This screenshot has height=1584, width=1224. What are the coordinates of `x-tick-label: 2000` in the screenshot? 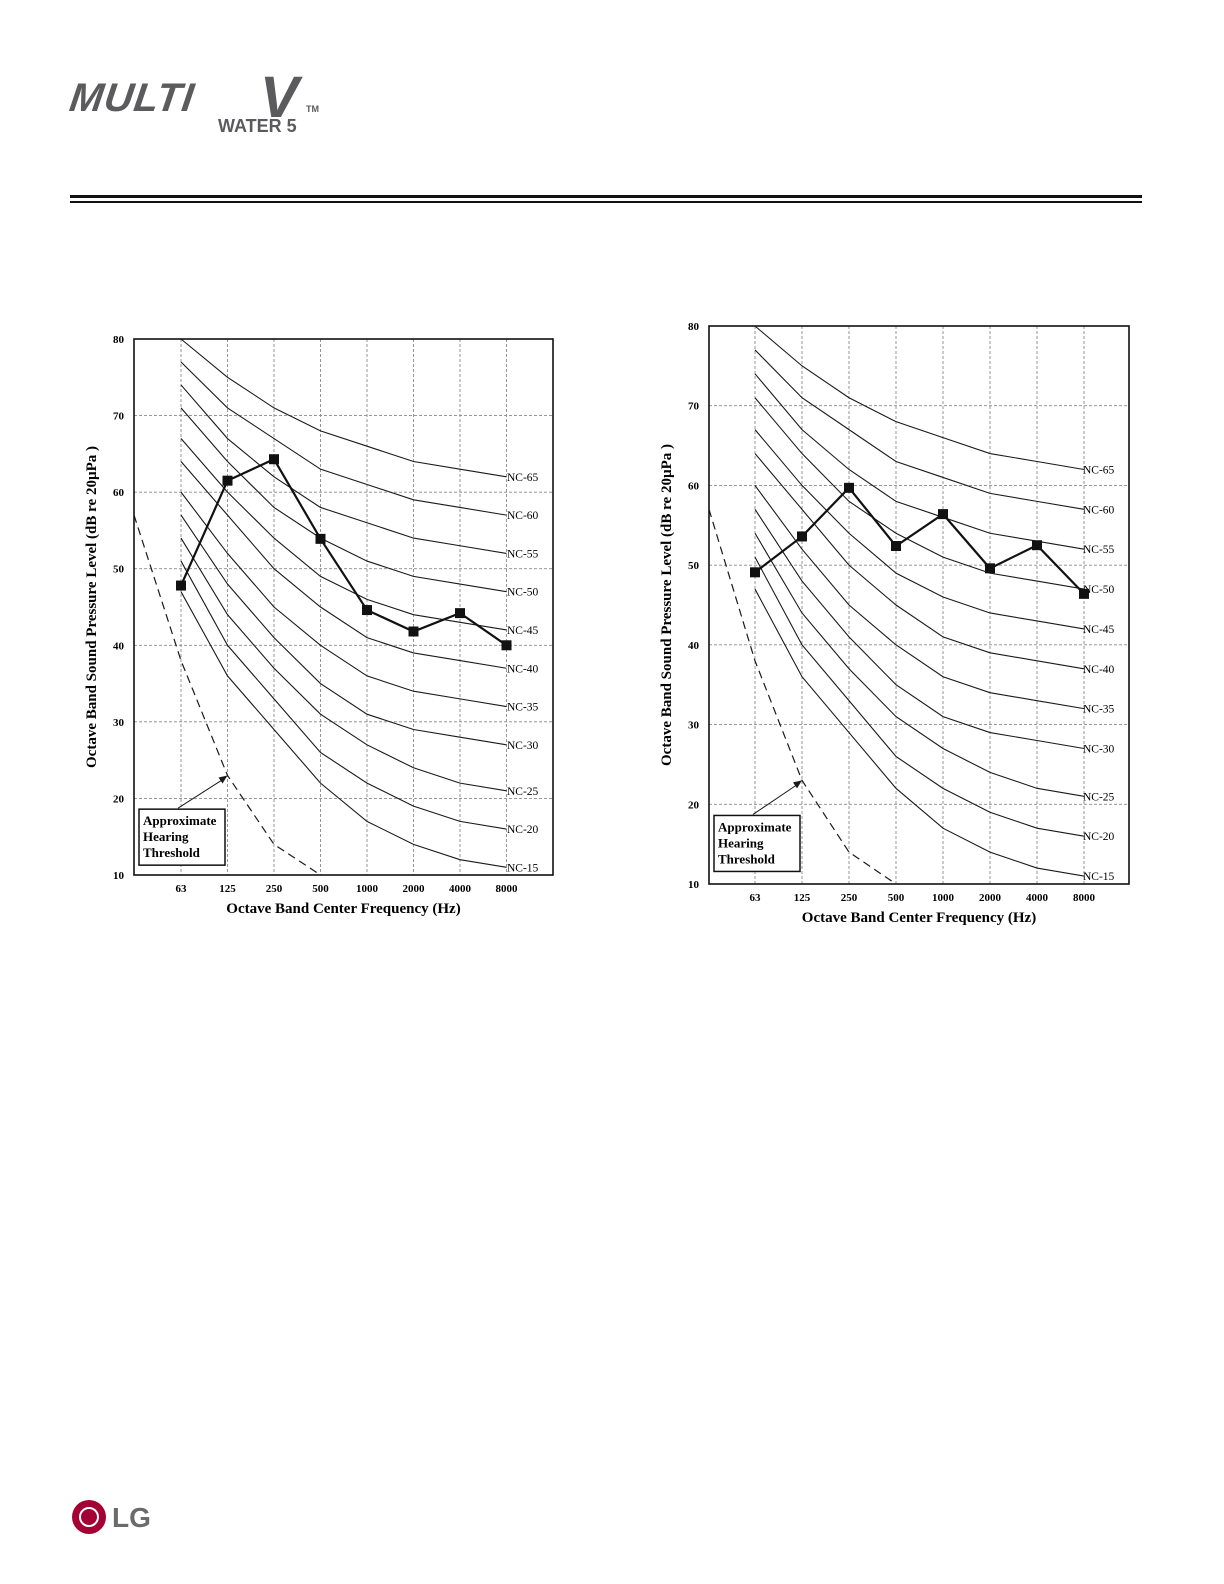 It's located at (990, 898).